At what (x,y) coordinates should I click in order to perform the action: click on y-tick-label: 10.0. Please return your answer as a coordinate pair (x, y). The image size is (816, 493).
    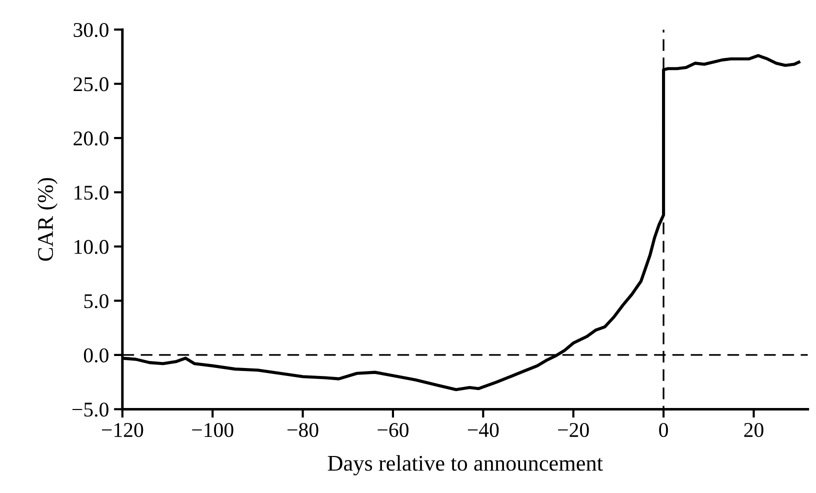
    Looking at the image, I should click on (91, 247).